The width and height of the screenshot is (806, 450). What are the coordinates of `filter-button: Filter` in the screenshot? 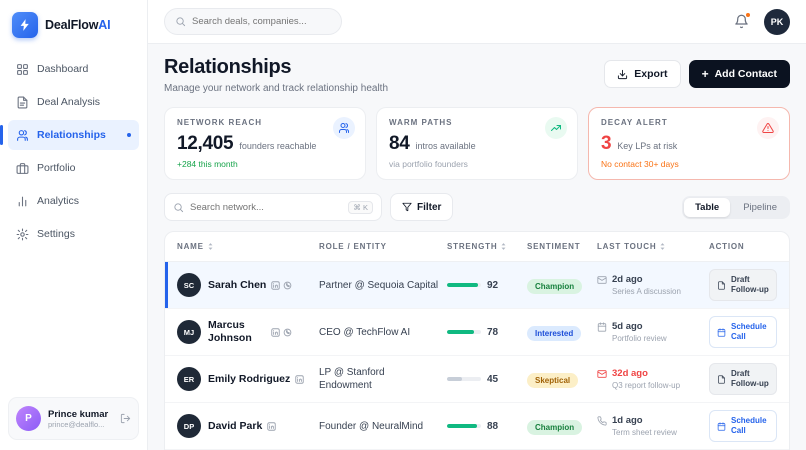 It's located at (422, 207).